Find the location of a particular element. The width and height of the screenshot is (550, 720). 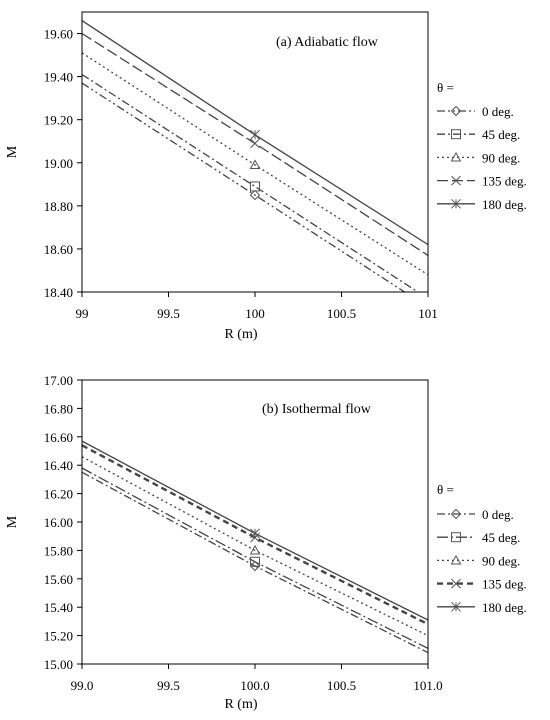

x-tick-label: 101.0 is located at coordinates (427, 685).